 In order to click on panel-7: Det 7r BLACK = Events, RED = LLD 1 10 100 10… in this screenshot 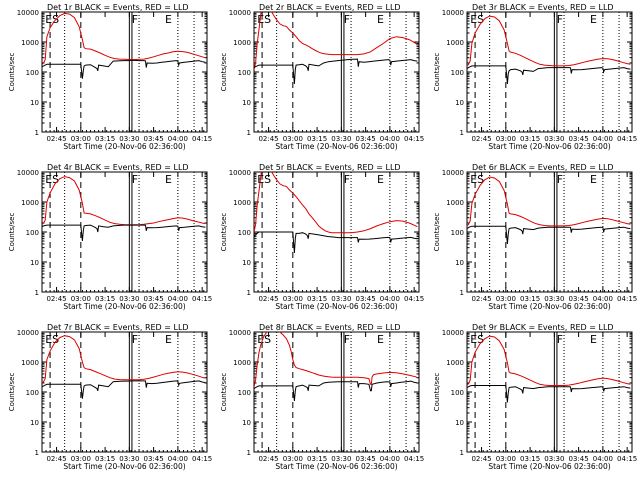, I will do `click(110, 397)`.